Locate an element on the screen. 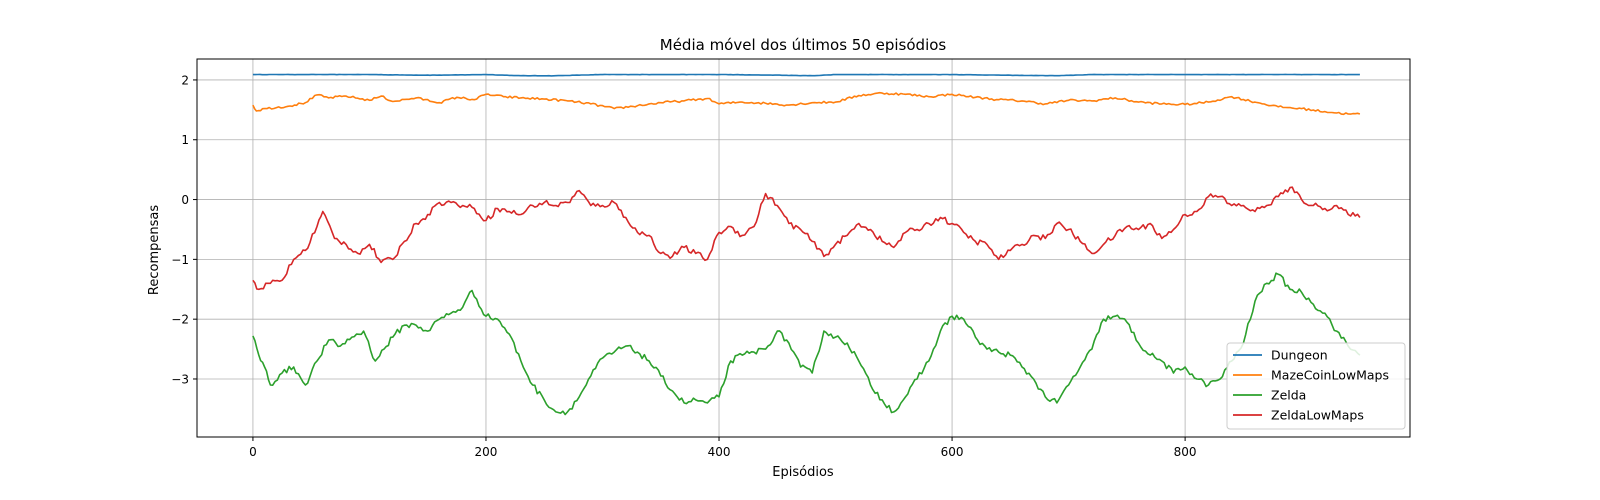  y-axis-label: Recompensas is located at coordinates (154, 250).